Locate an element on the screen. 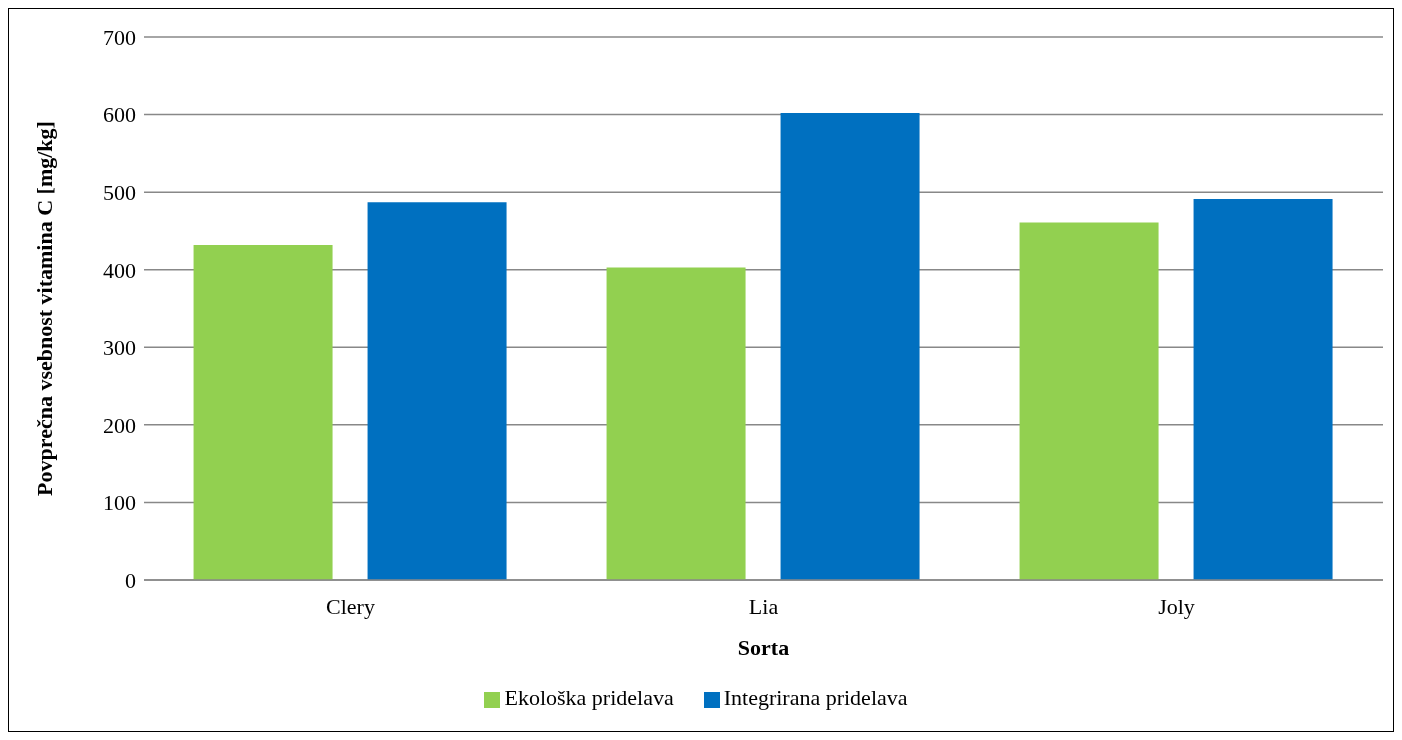 This screenshot has width=1402, height=740. legend-label: Ekološka pridelava is located at coordinates (589, 697).